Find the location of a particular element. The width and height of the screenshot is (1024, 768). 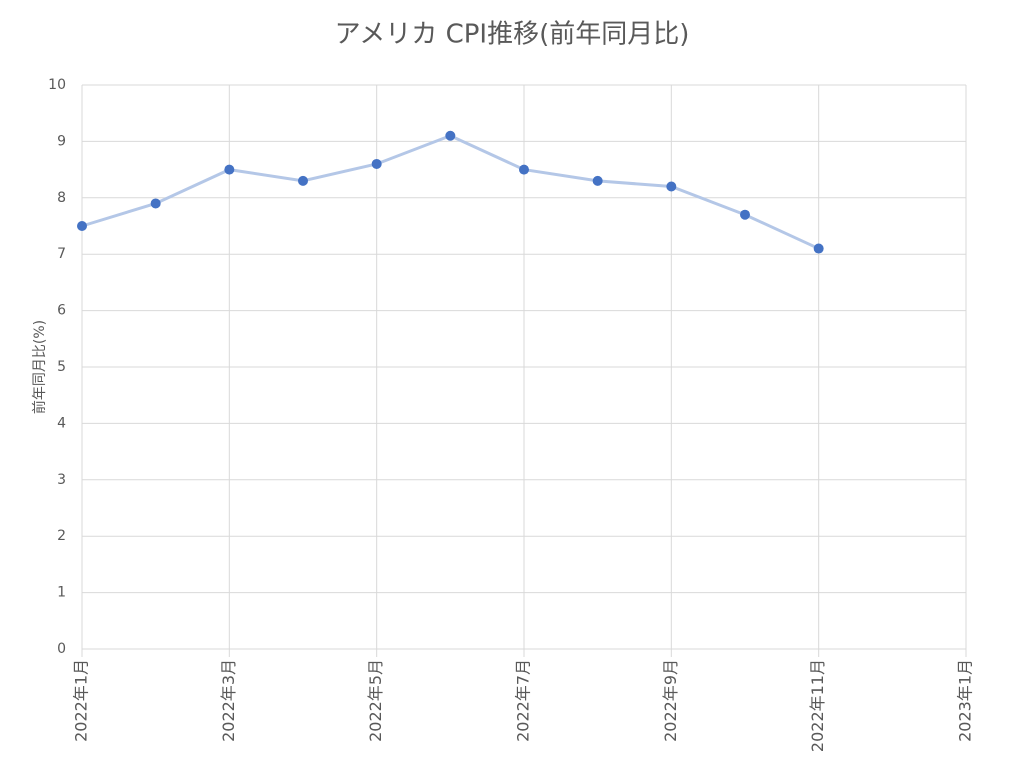

chart-title: アメリカ CPI推移(前年同月比) is located at coordinates (512, 35).